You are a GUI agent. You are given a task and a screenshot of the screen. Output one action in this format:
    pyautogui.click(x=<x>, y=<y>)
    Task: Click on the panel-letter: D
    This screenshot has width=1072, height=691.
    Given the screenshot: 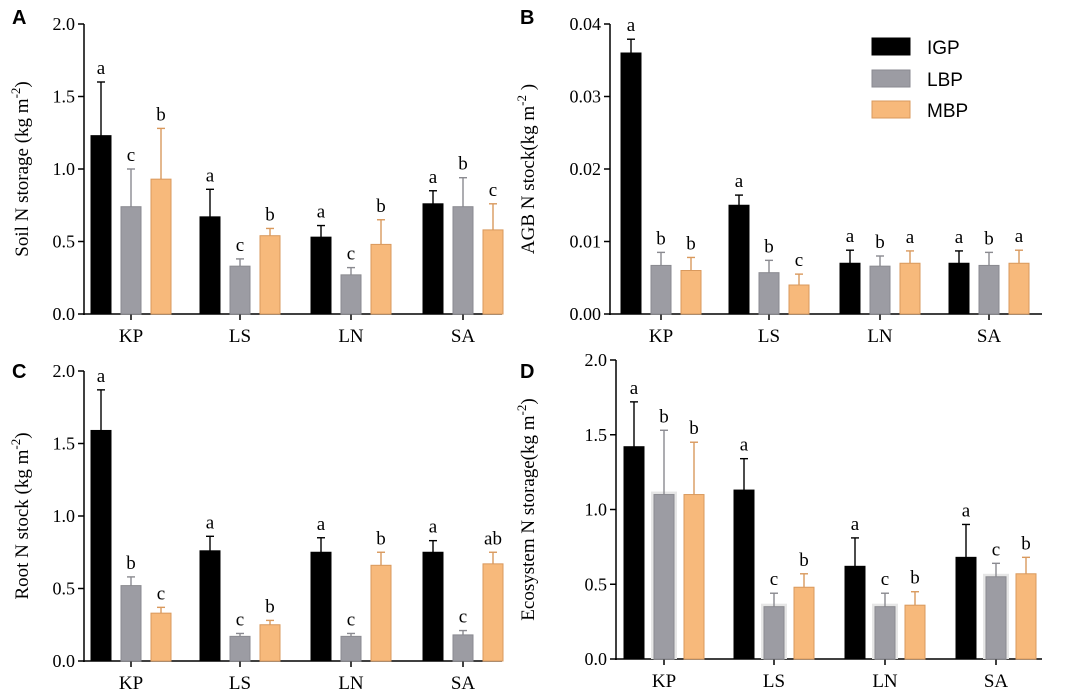 What is the action you would take?
    pyautogui.click(x=527, y=372)
    